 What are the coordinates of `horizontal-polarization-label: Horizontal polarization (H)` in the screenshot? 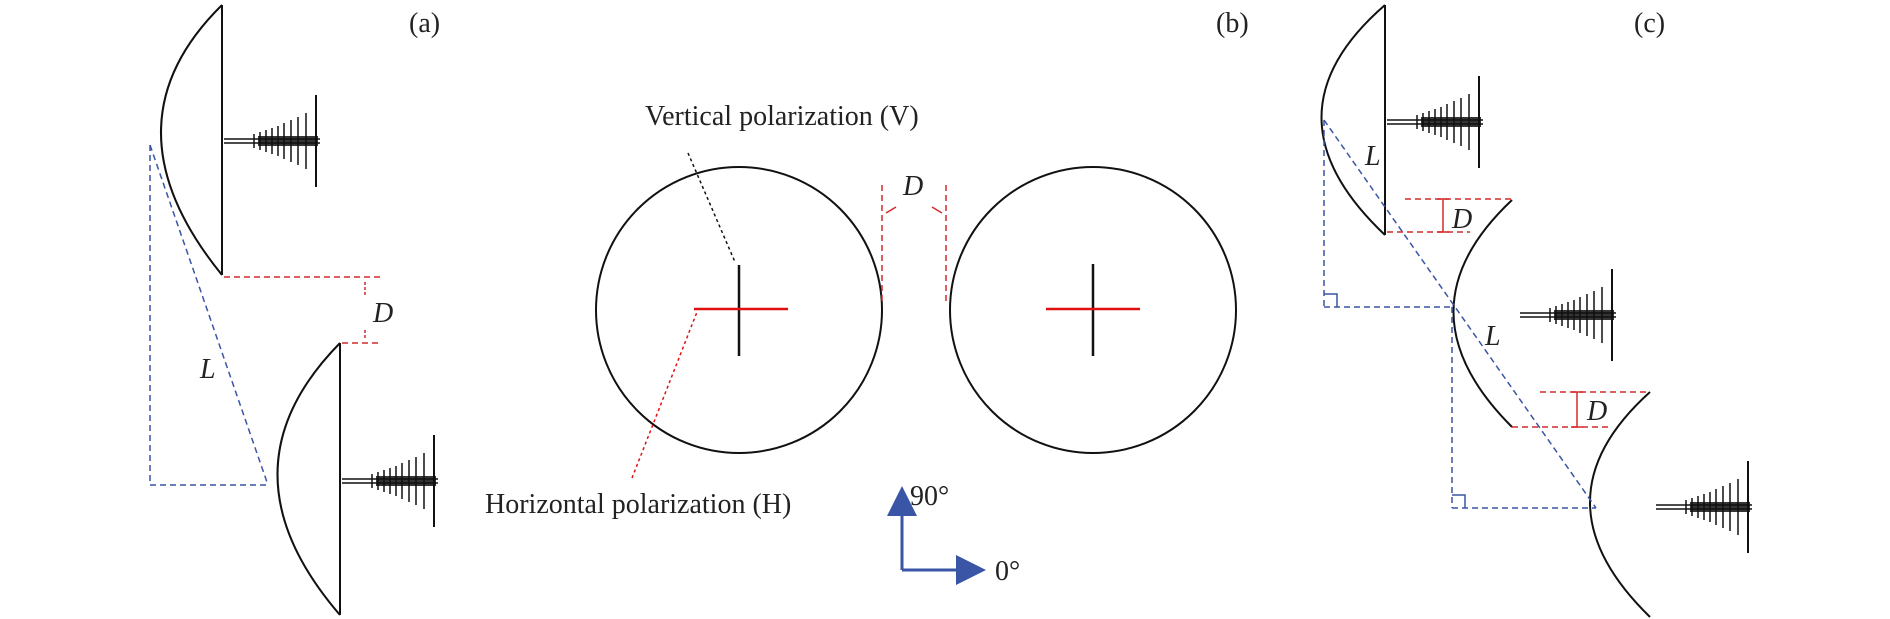 It's located at (638, 504).